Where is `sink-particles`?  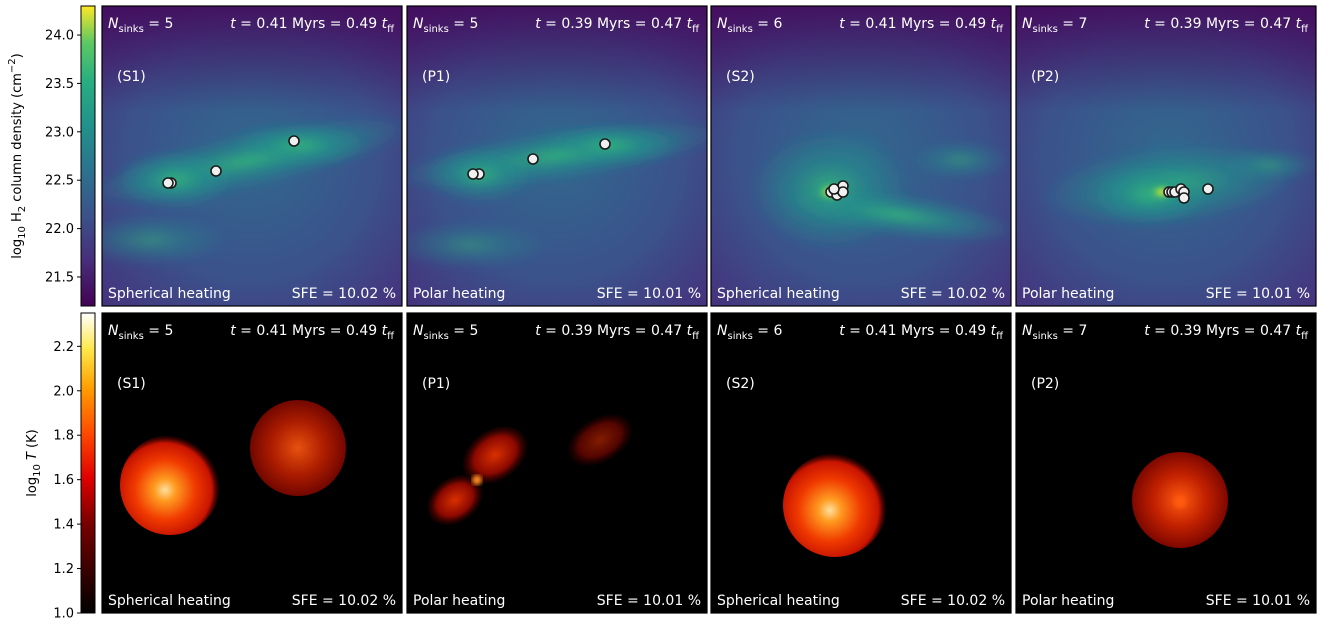
sink-particles is located at coordinates (688, 169).